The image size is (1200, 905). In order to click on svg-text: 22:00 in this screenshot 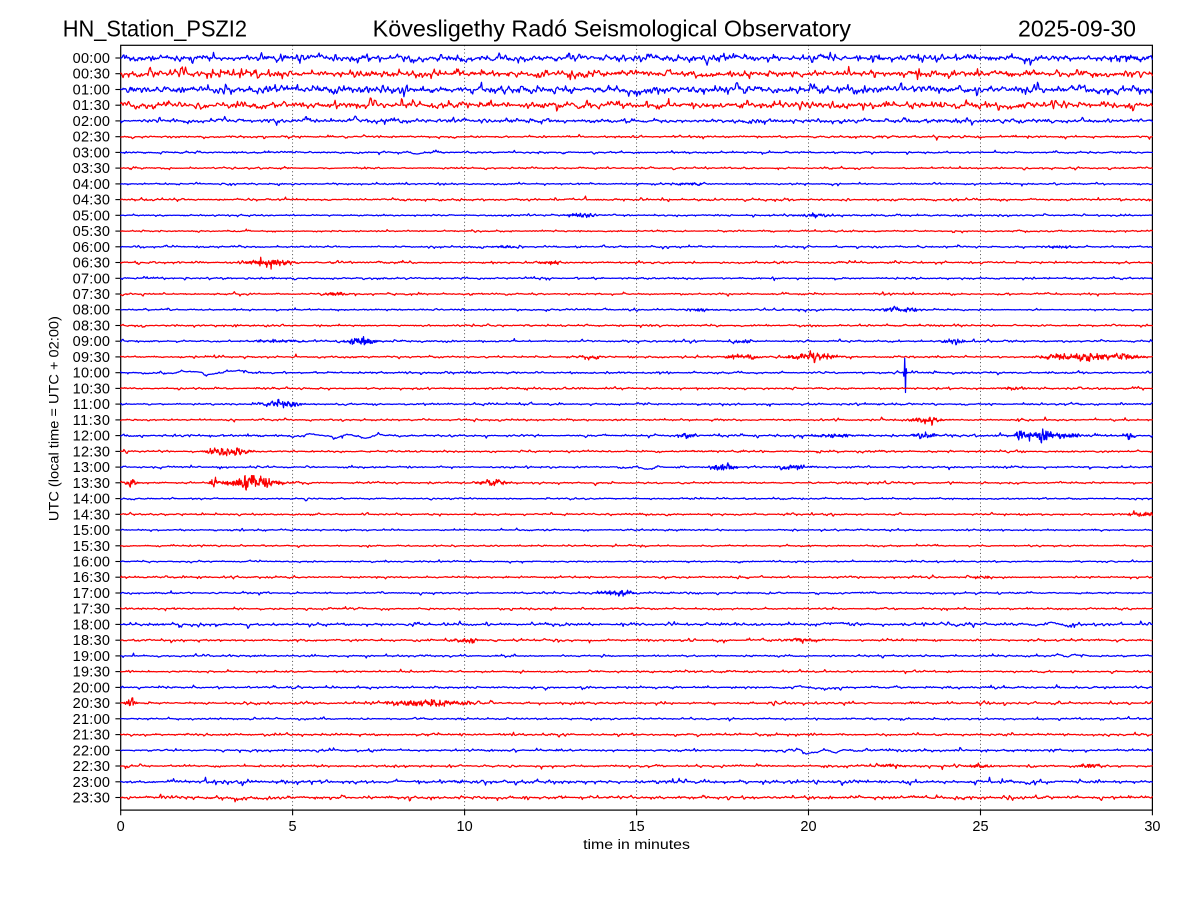, I will do `click(91, 751)`.